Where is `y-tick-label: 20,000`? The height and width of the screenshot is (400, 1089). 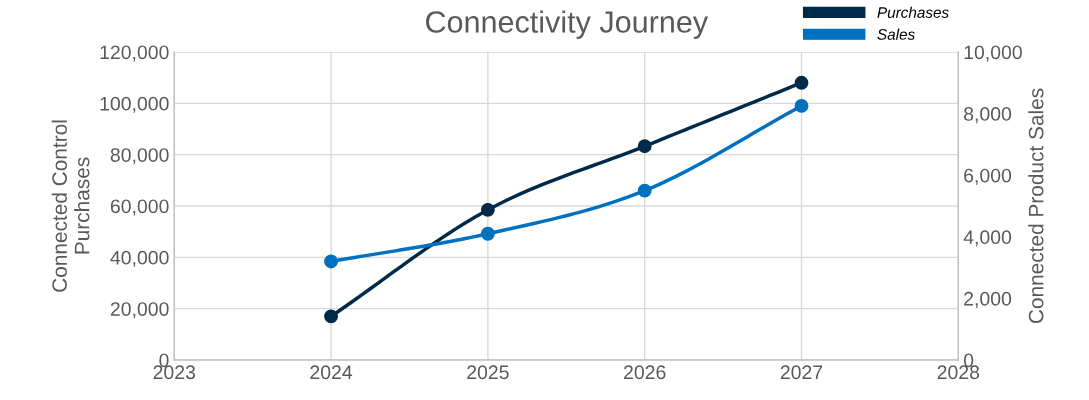
y-tick-label: 20,000 is located at coordinates (139, 310).